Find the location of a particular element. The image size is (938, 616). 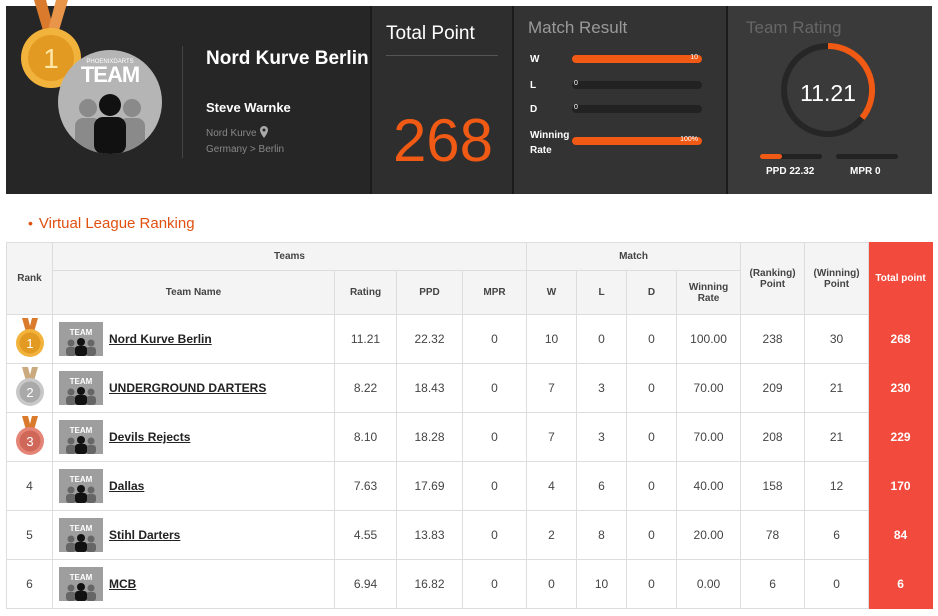

header-rank: Rank is located at coordinates (29, 278).